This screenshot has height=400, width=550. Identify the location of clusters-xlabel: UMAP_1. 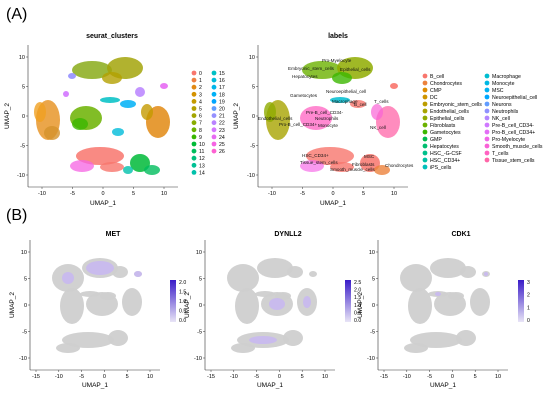
(103, 203).